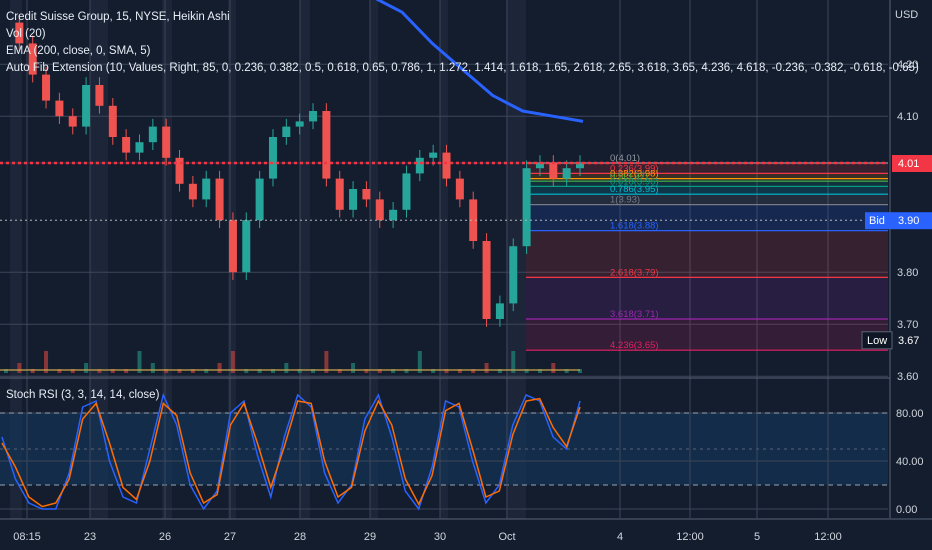  What do you see at coordinates (230, 537) in the screenshot?
I see `time-tick-label: 27` at bounding box center [230, 537].